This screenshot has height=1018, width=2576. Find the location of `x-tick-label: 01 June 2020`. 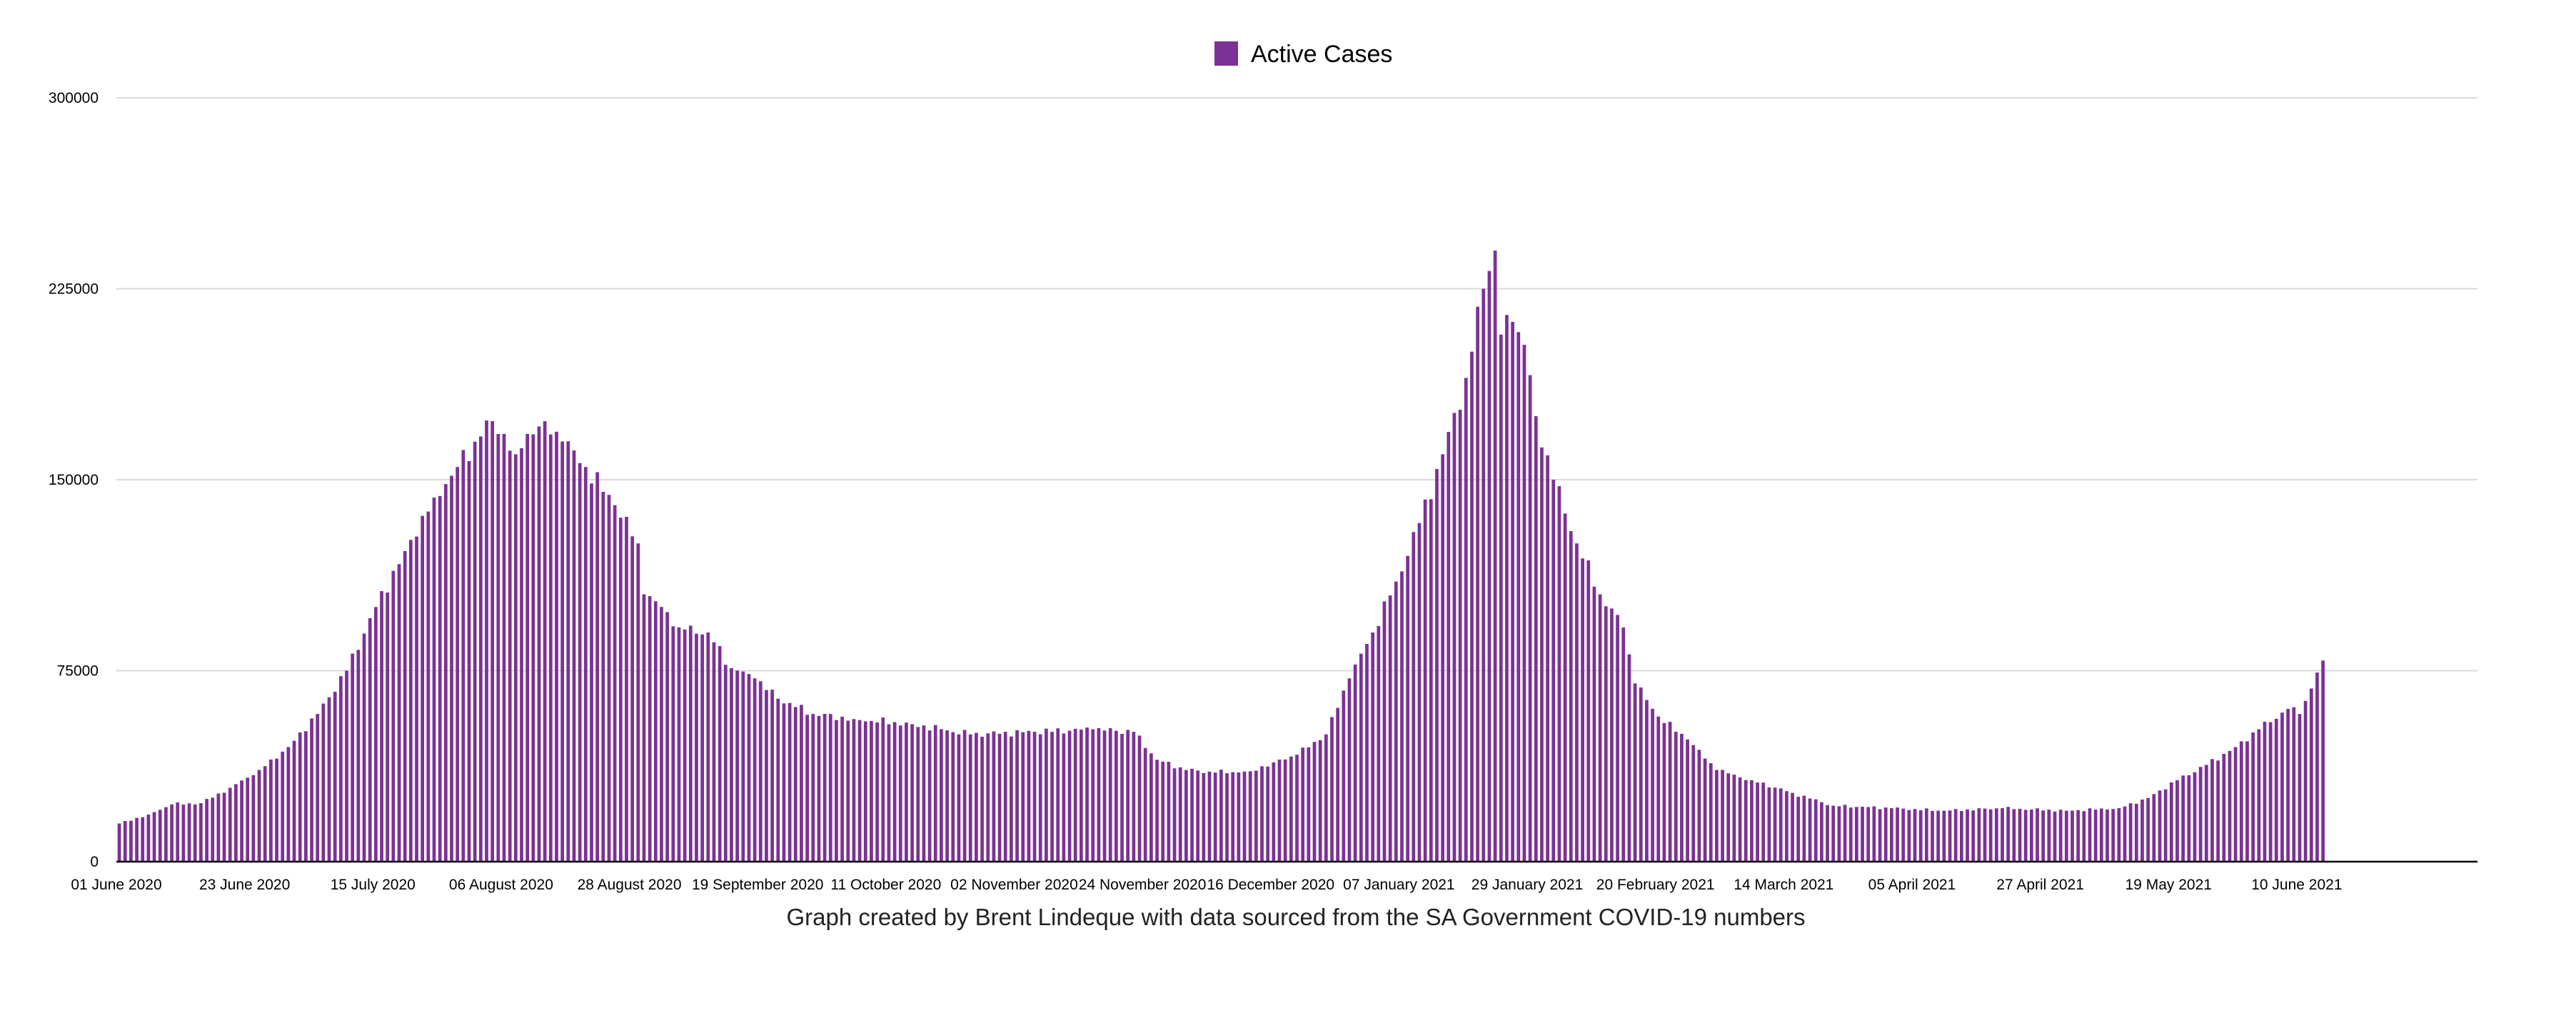

x-tick-label: 01 June 2020 is located at coordinates (116, 885).